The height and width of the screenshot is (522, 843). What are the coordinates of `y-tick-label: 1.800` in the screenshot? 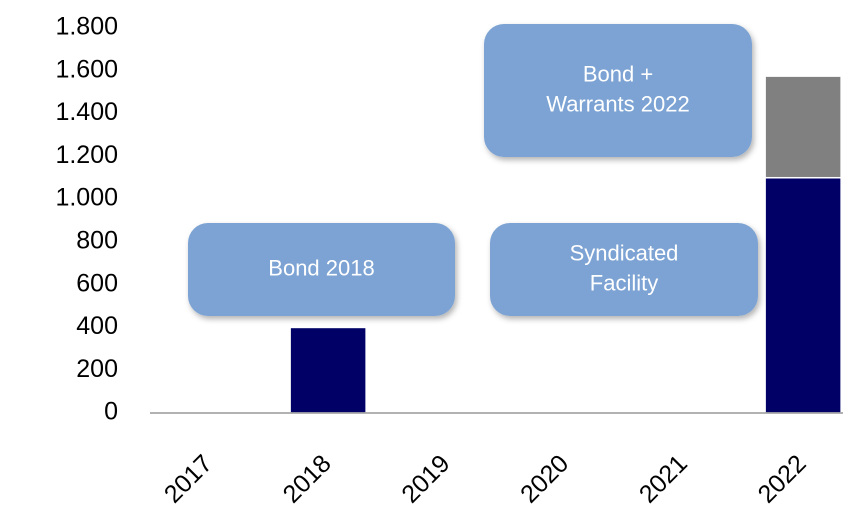 It's located at (86, 27).